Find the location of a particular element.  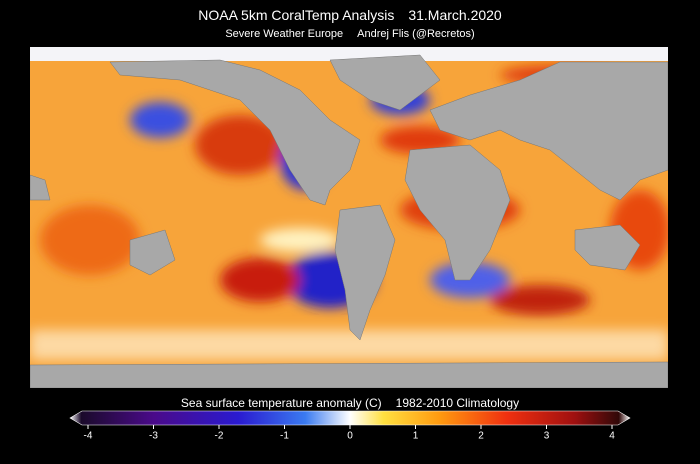

colorbar-ticks: -4 -3 -2 -1 0 1 2 3 4 is located at coordinates (349, 433).